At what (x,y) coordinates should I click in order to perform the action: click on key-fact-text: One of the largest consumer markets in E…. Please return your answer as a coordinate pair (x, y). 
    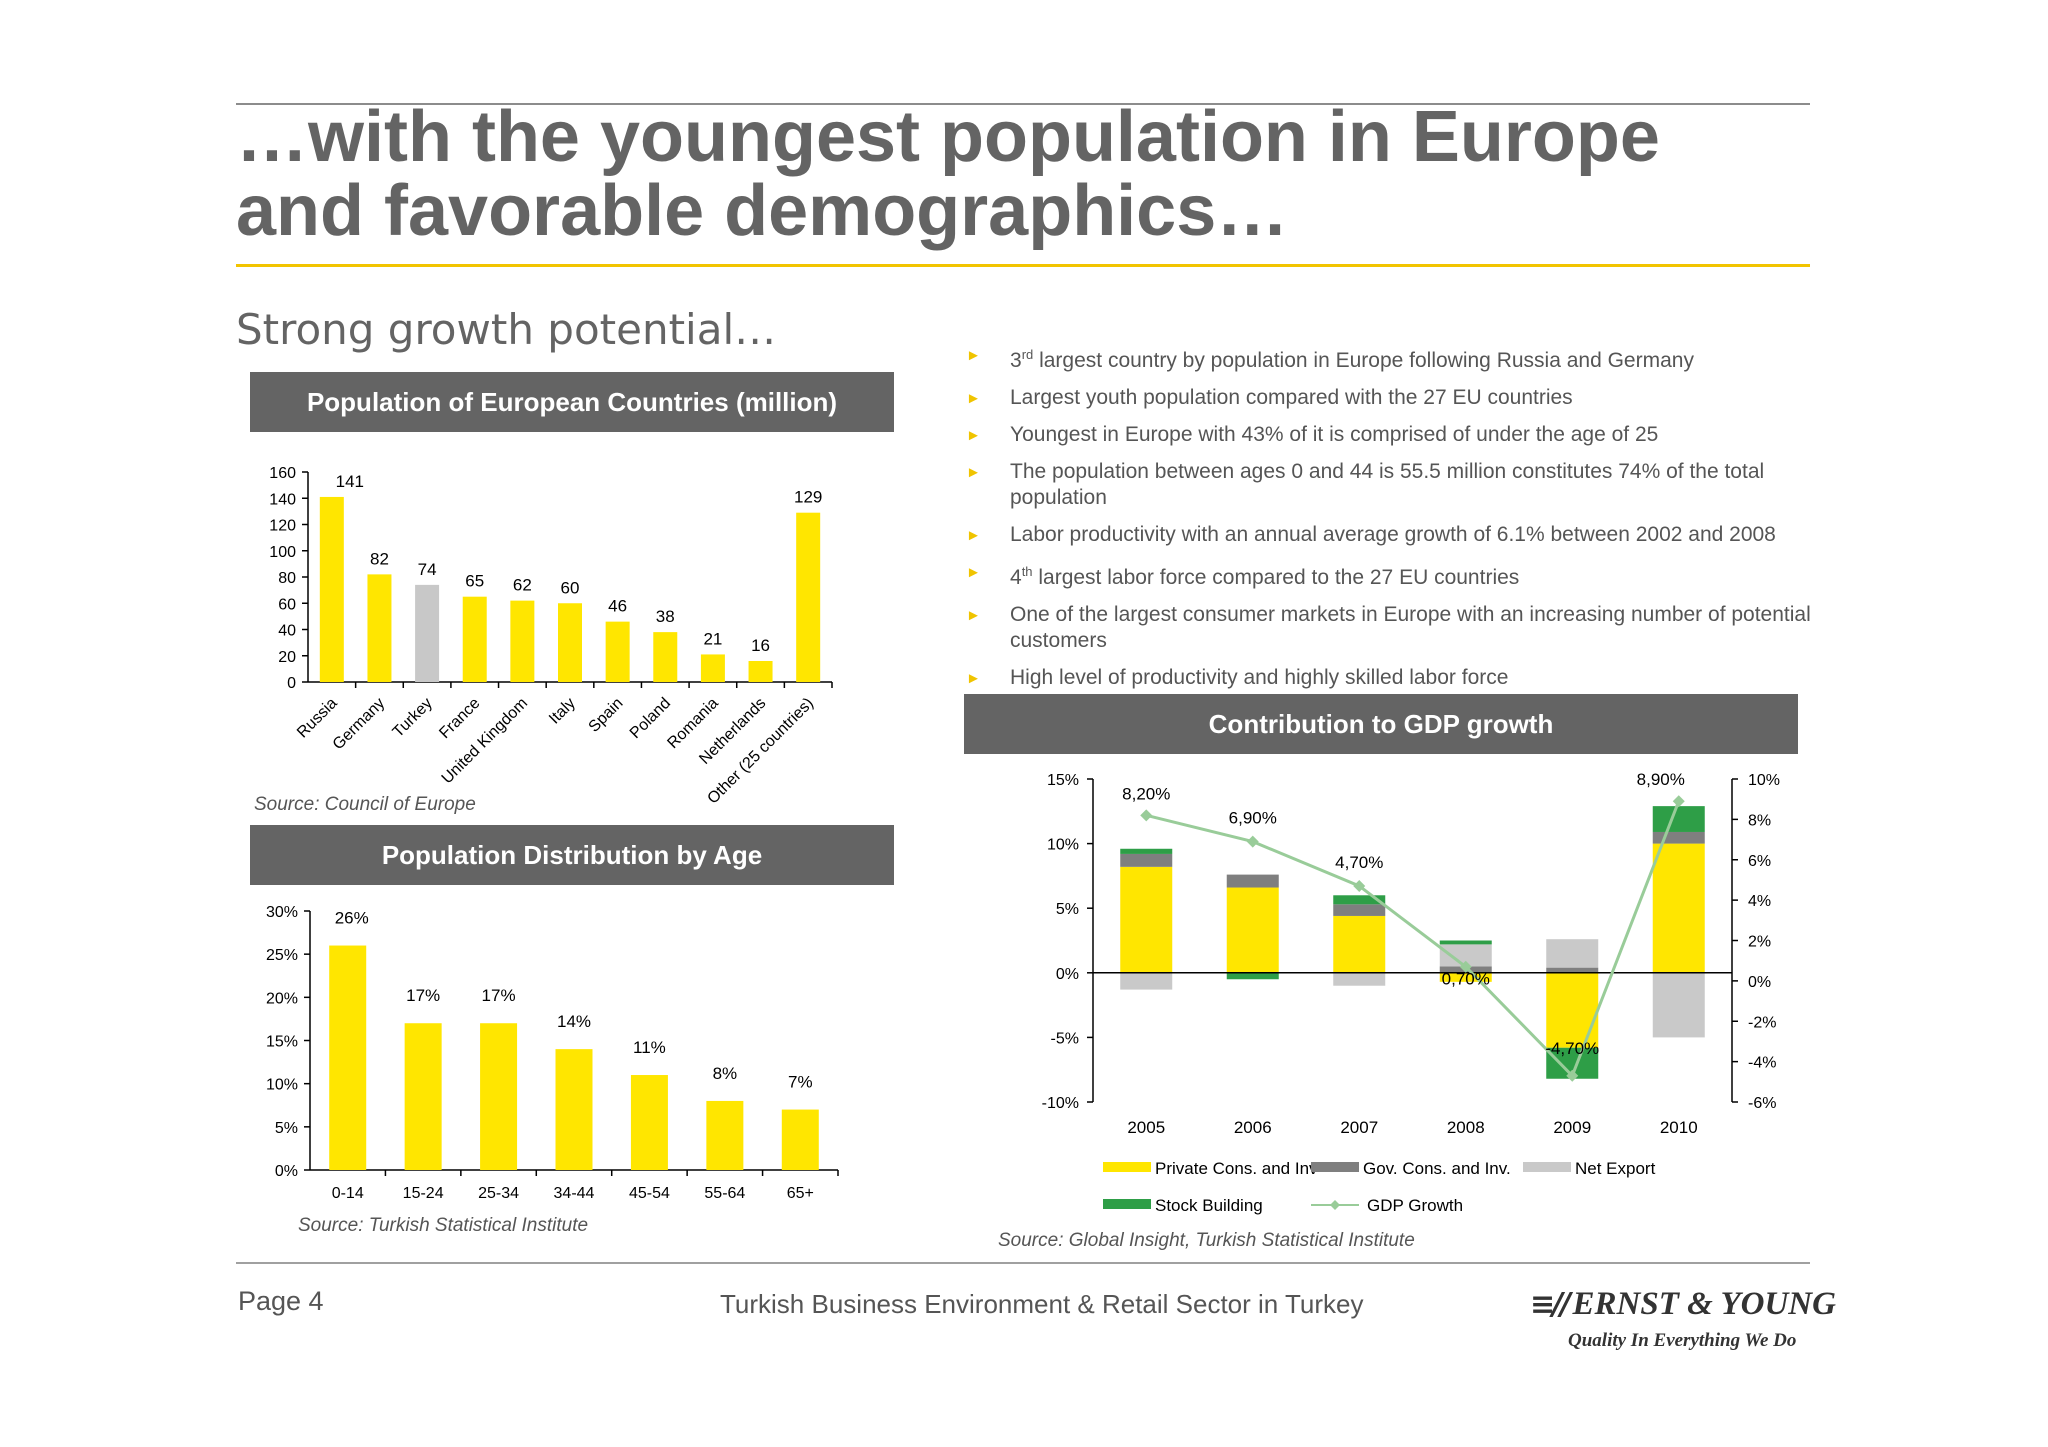
    Looking at the image, I should click on (1410, 627).